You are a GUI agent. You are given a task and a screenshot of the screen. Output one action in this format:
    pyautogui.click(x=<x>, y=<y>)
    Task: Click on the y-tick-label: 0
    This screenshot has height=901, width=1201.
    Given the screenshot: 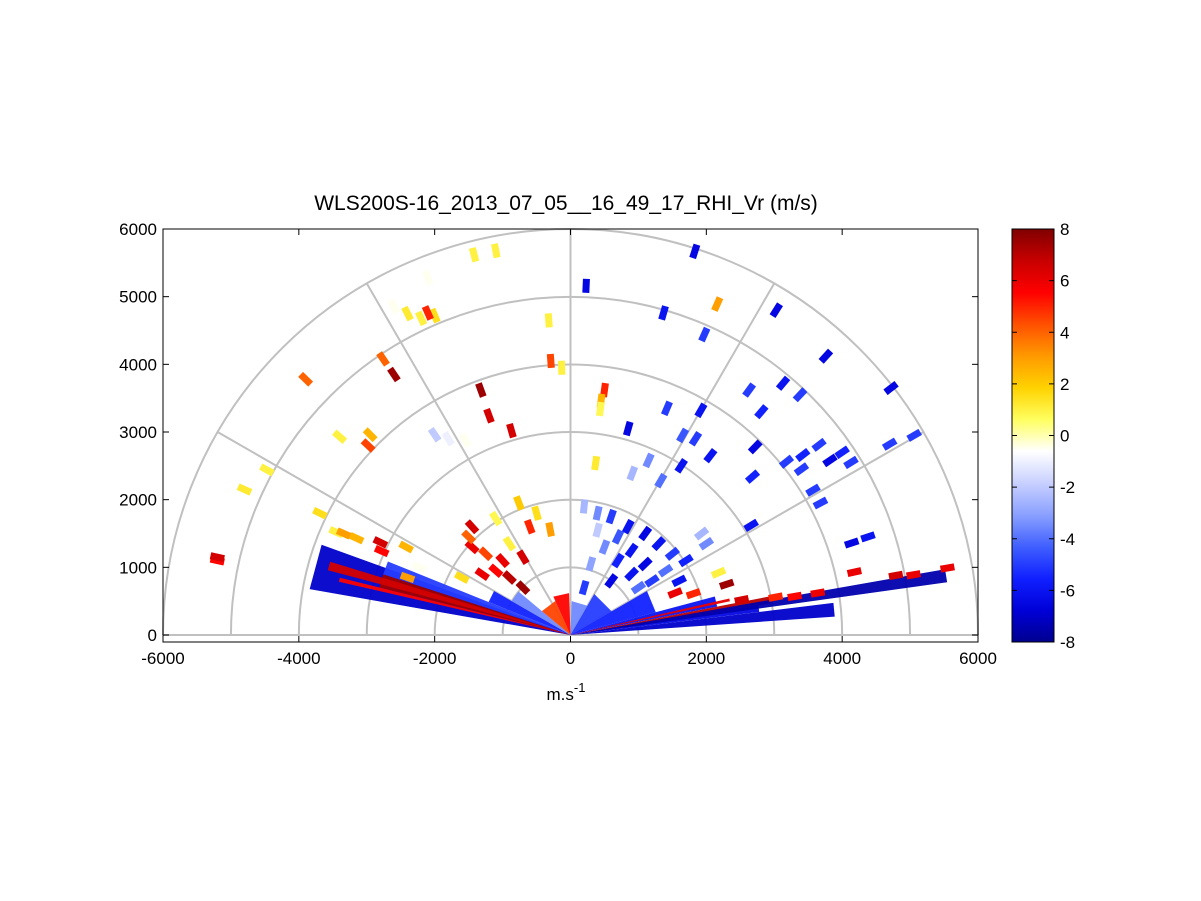 What is the action you would take?
    pyautogui.click(x=152, y=635)
    